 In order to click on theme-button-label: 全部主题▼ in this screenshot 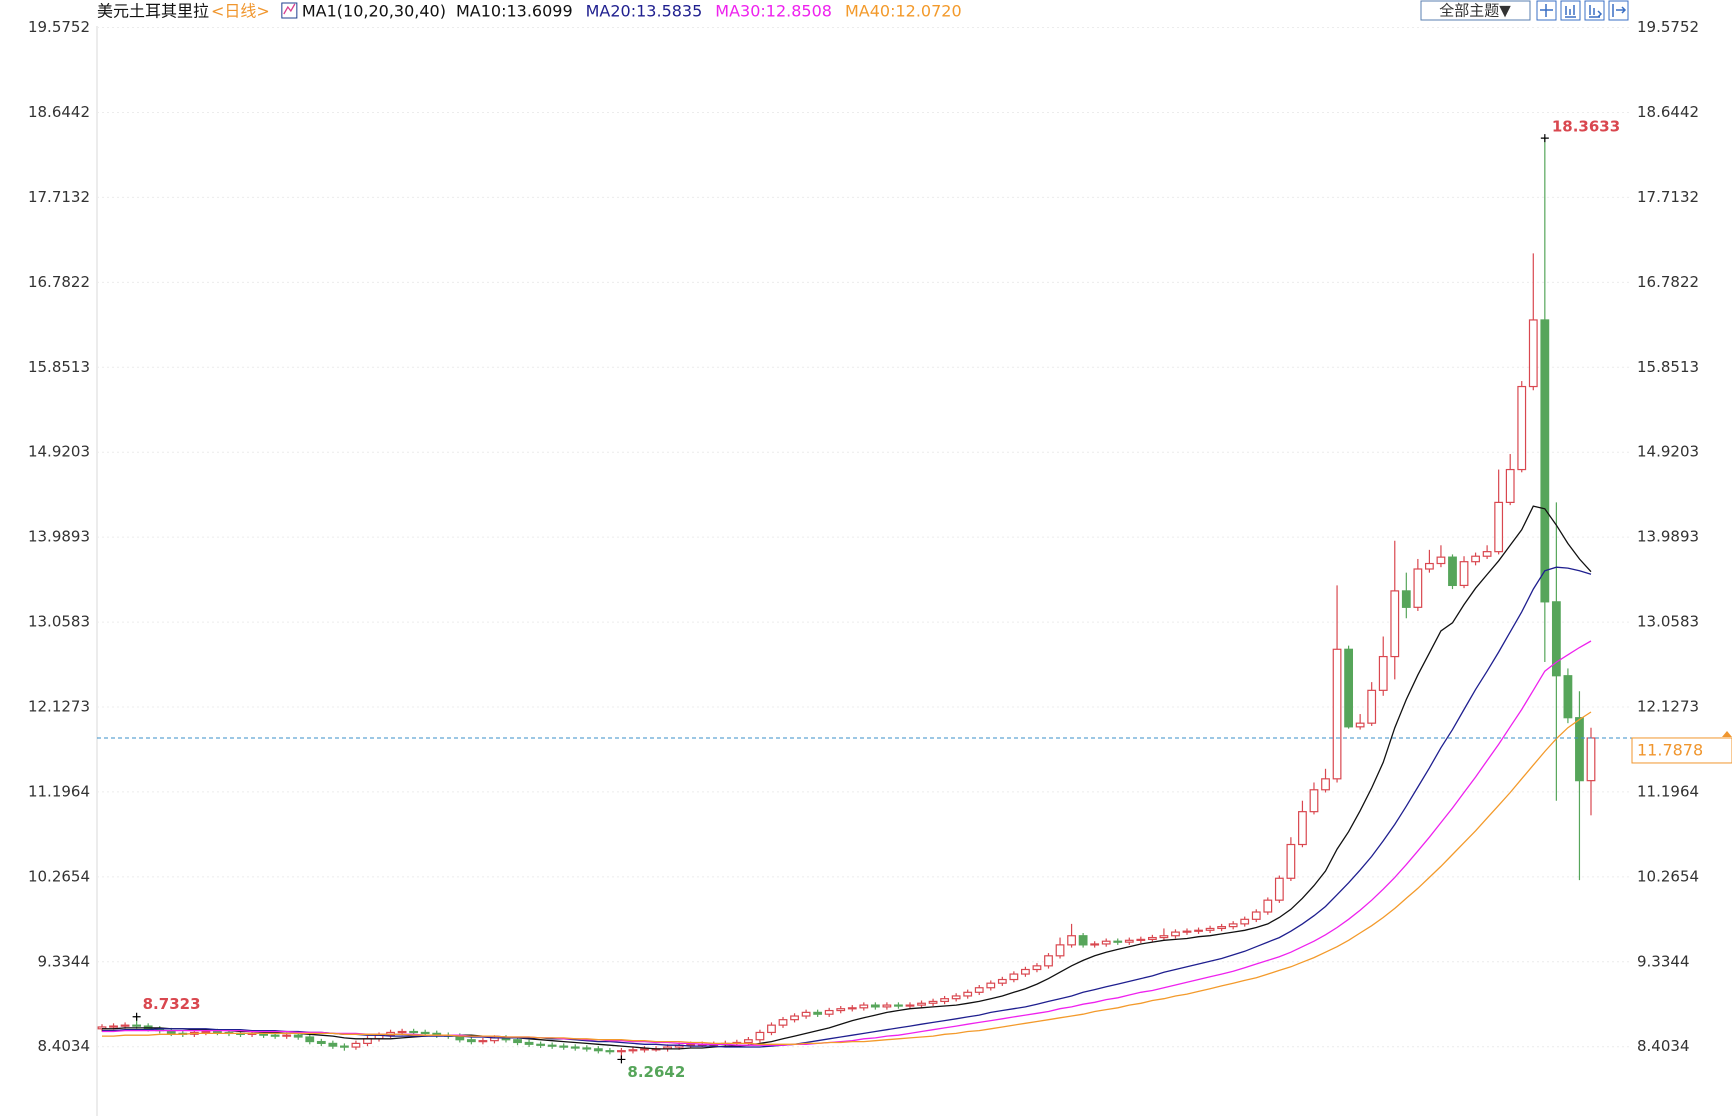, I will do `click(1475, 11)`.